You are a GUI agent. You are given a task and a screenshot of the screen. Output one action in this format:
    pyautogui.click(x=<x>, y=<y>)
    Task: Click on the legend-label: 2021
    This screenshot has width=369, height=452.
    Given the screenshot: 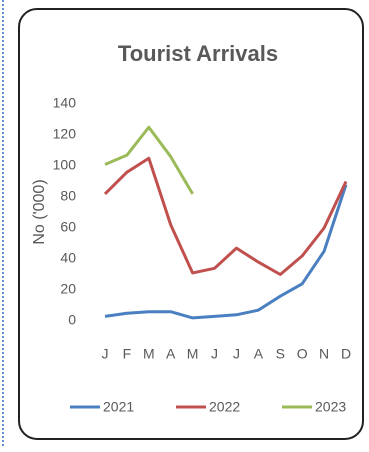 What is the action you would take?
    pyautogui.click(x=118, y=407)
    